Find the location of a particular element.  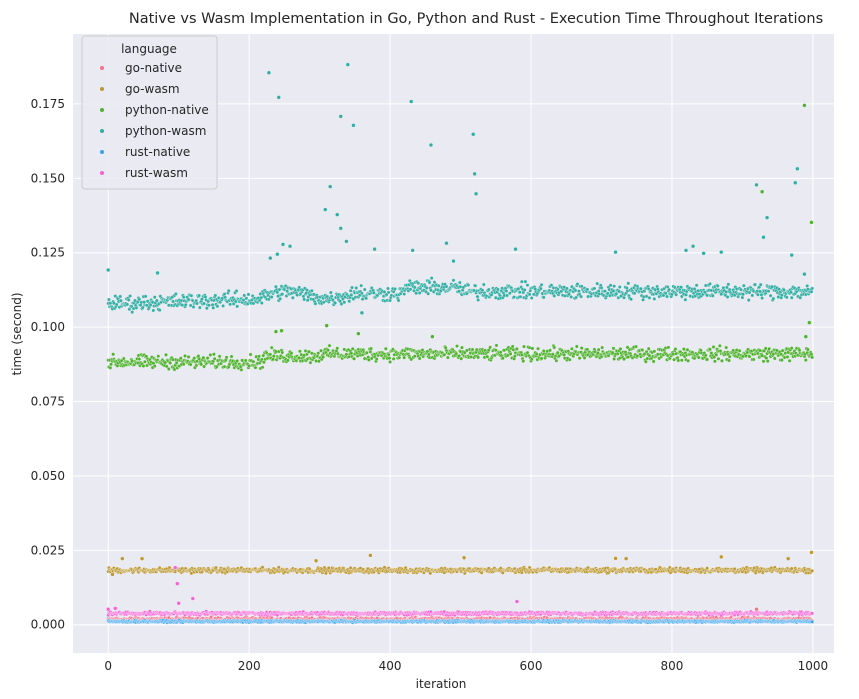

outlier-point-go-wasm is located at coordinates (626, 558).